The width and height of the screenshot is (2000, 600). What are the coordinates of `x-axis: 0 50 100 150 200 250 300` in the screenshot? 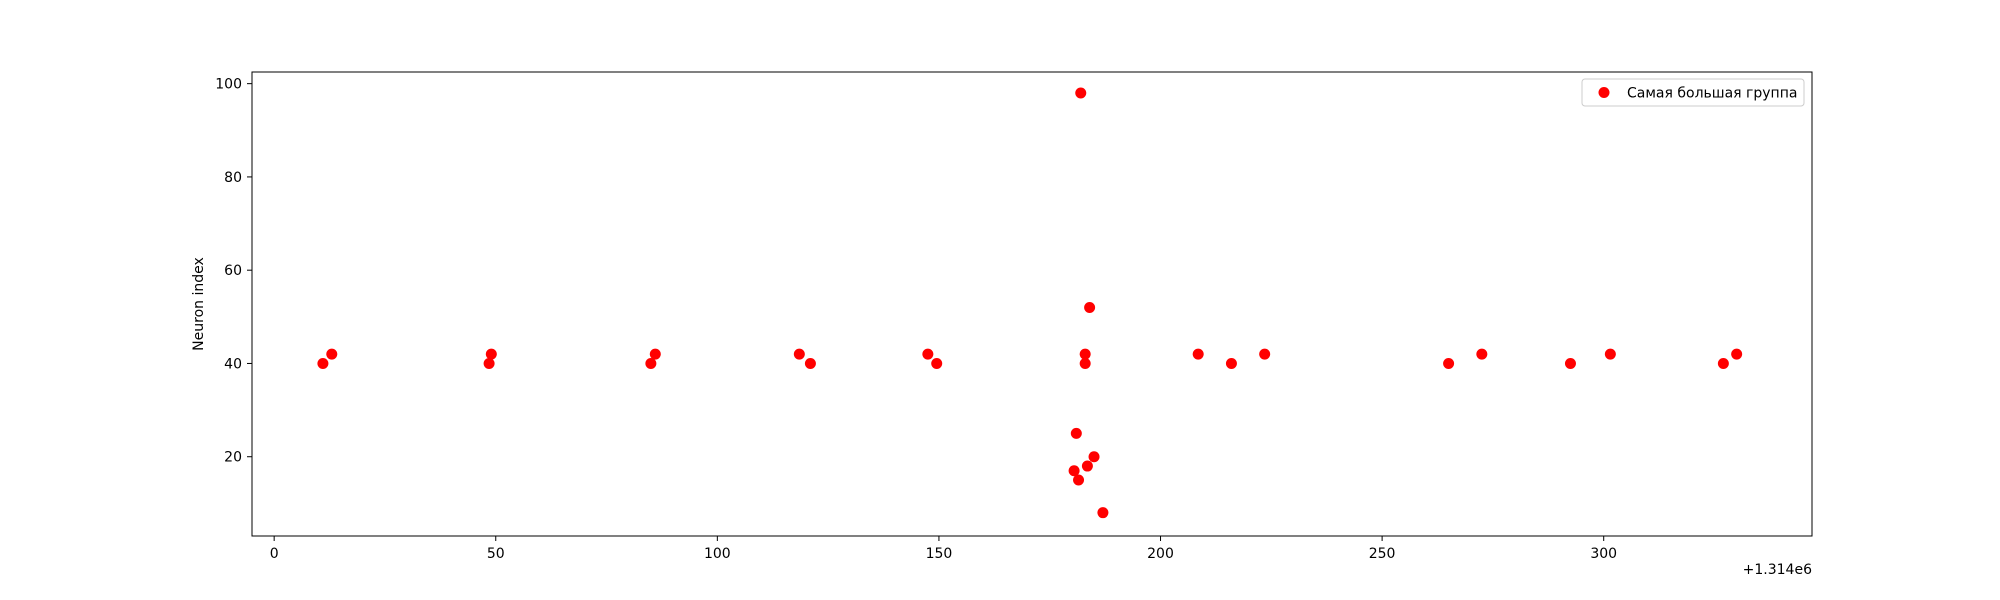 It's located at (943, 549).